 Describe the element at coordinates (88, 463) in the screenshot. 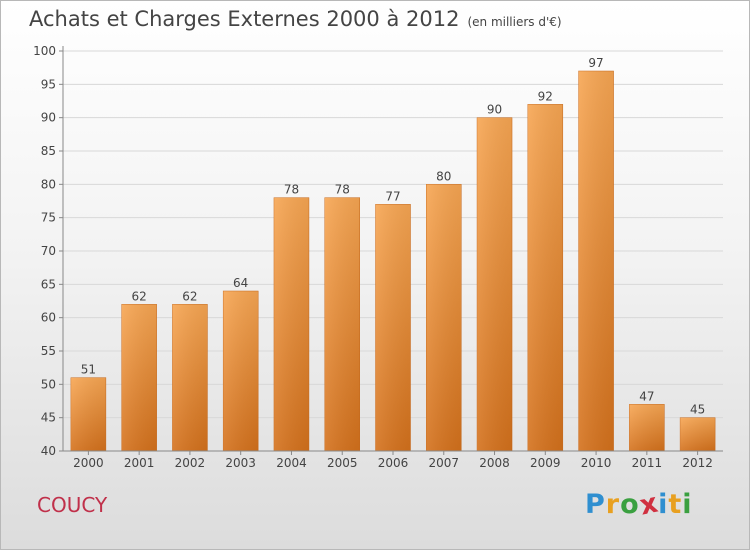

I see `x-tick-label: 2000` at that location.